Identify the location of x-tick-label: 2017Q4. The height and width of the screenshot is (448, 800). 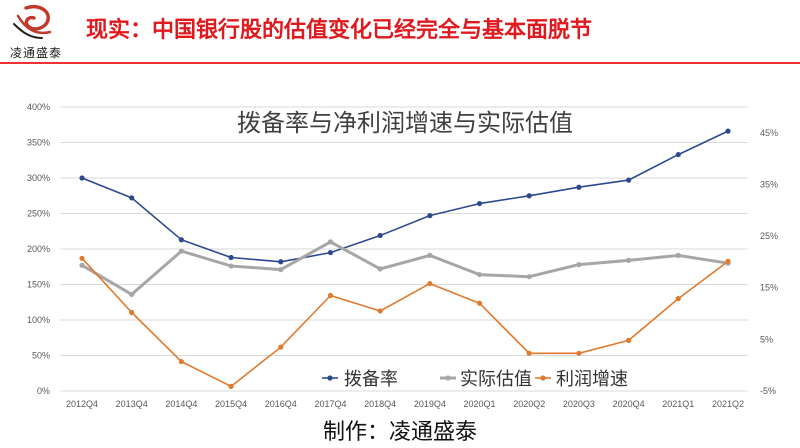
(330, 404).